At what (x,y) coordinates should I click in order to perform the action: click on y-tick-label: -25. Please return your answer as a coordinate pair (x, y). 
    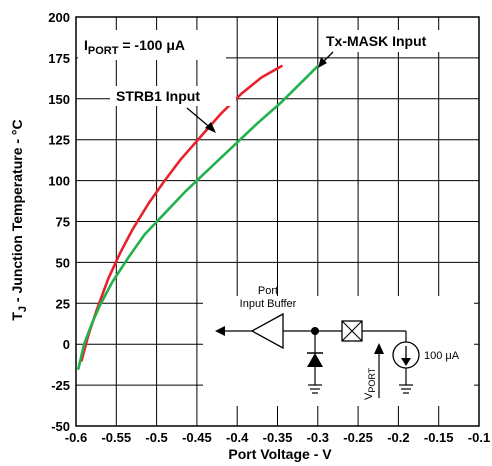
    Looking at the image, I should click on (60, 385).